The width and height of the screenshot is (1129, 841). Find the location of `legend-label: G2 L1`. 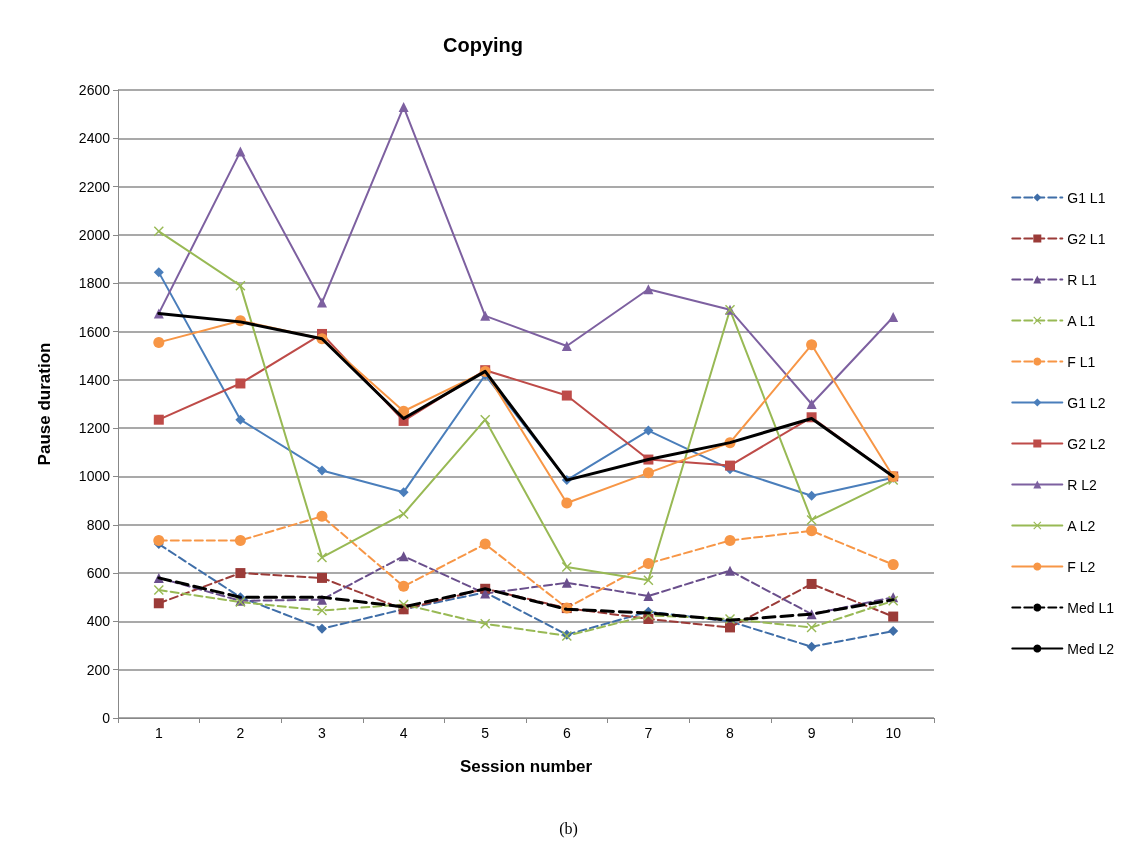

legend-label: G2 L1 is located at coordinates (1086, 238).